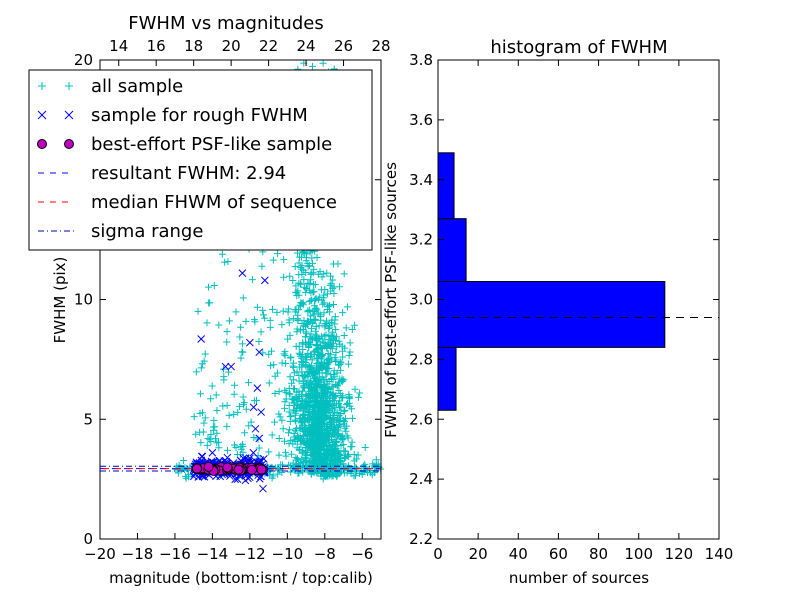 Image resolution: width=800 pixels, height=600 pixels. Describe the element at coordinates (421, 359) in the screenshot. I see `ytick-label: 2.8` at that location.